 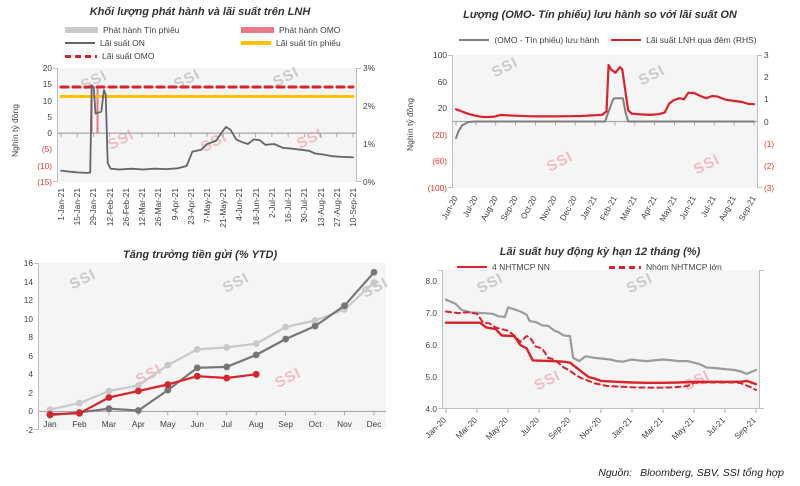 I want to click on y-tick-label: 4, so click(x=30, y=374).